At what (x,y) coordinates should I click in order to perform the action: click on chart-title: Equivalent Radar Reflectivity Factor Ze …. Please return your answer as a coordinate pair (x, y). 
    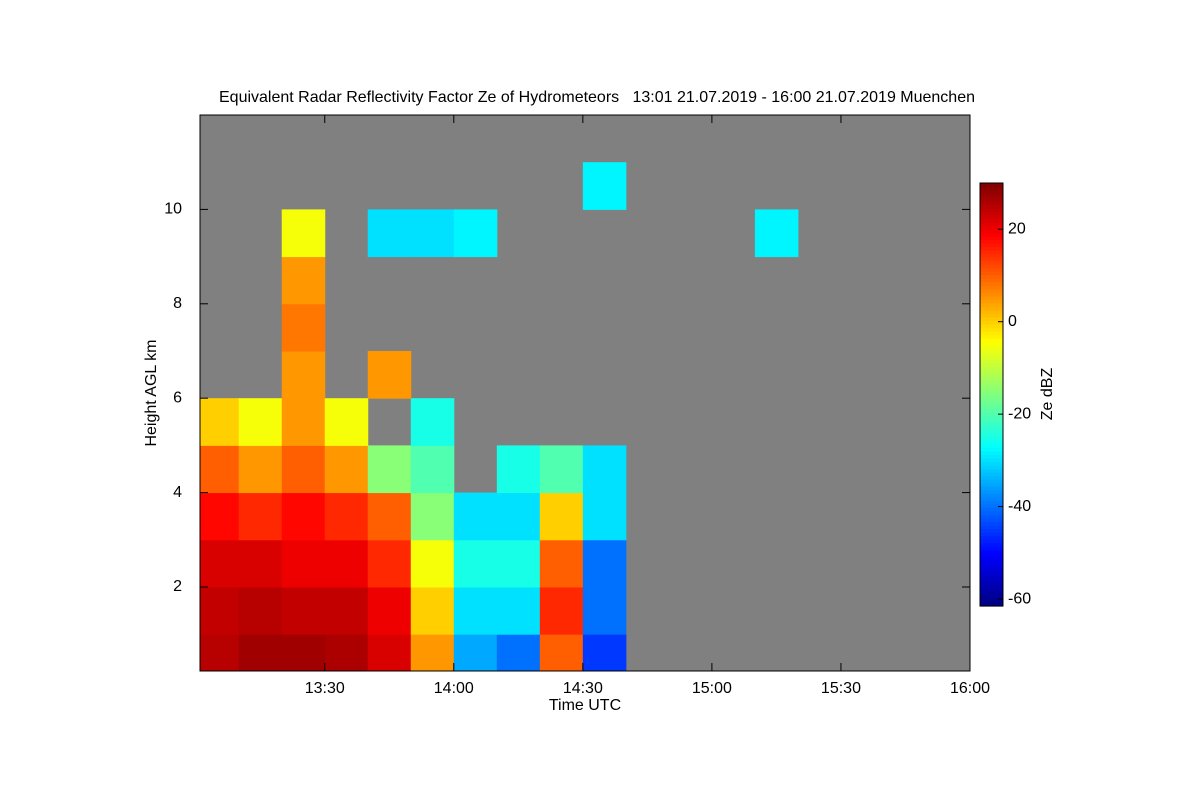
    Looking at the image, I should click on (597, 97).